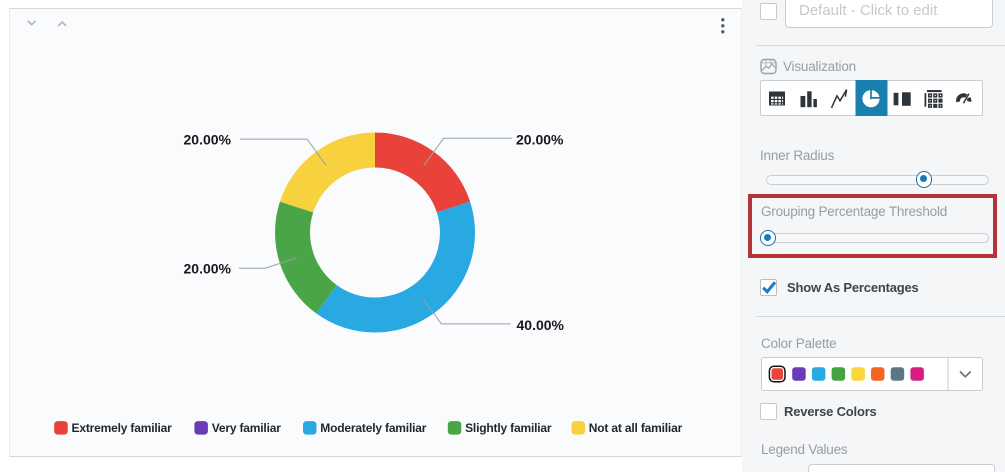  Describe the element at coordinates (508, 428) in the screenshot. I see `svg-text: Slightly familiar` at that location.